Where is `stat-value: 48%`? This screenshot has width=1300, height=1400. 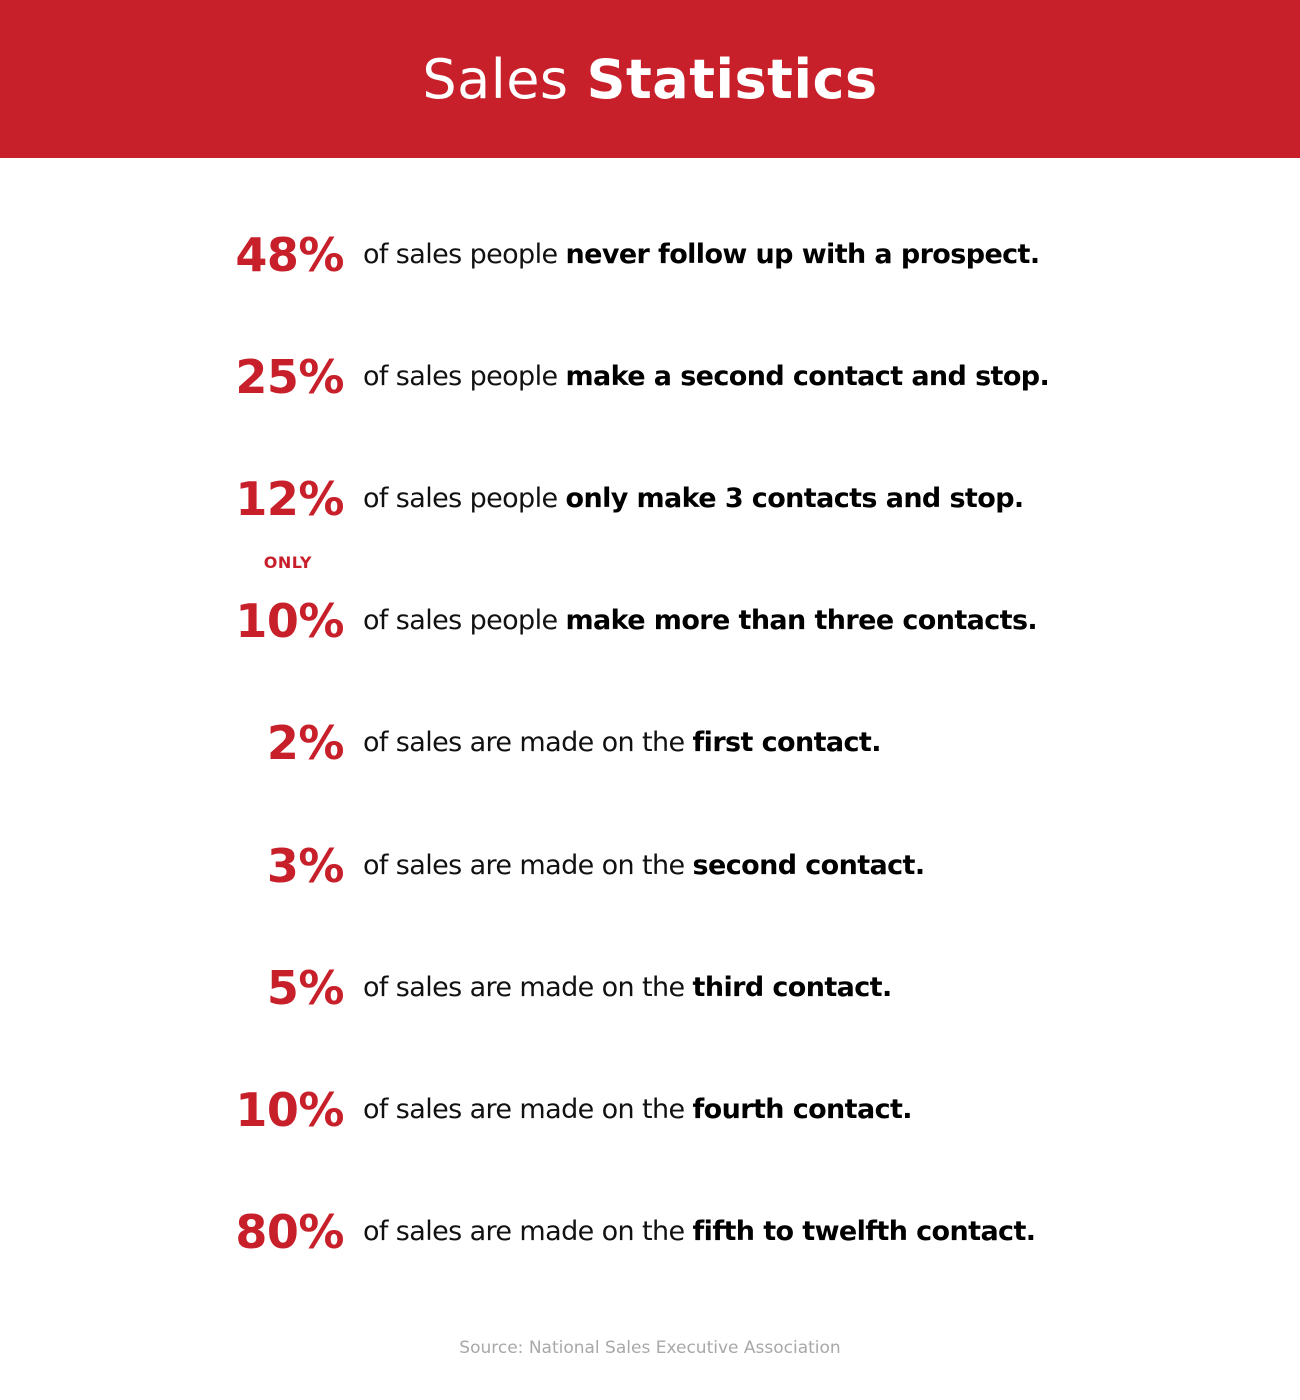 stat-value: 48% is located at coordinates (289, 255).